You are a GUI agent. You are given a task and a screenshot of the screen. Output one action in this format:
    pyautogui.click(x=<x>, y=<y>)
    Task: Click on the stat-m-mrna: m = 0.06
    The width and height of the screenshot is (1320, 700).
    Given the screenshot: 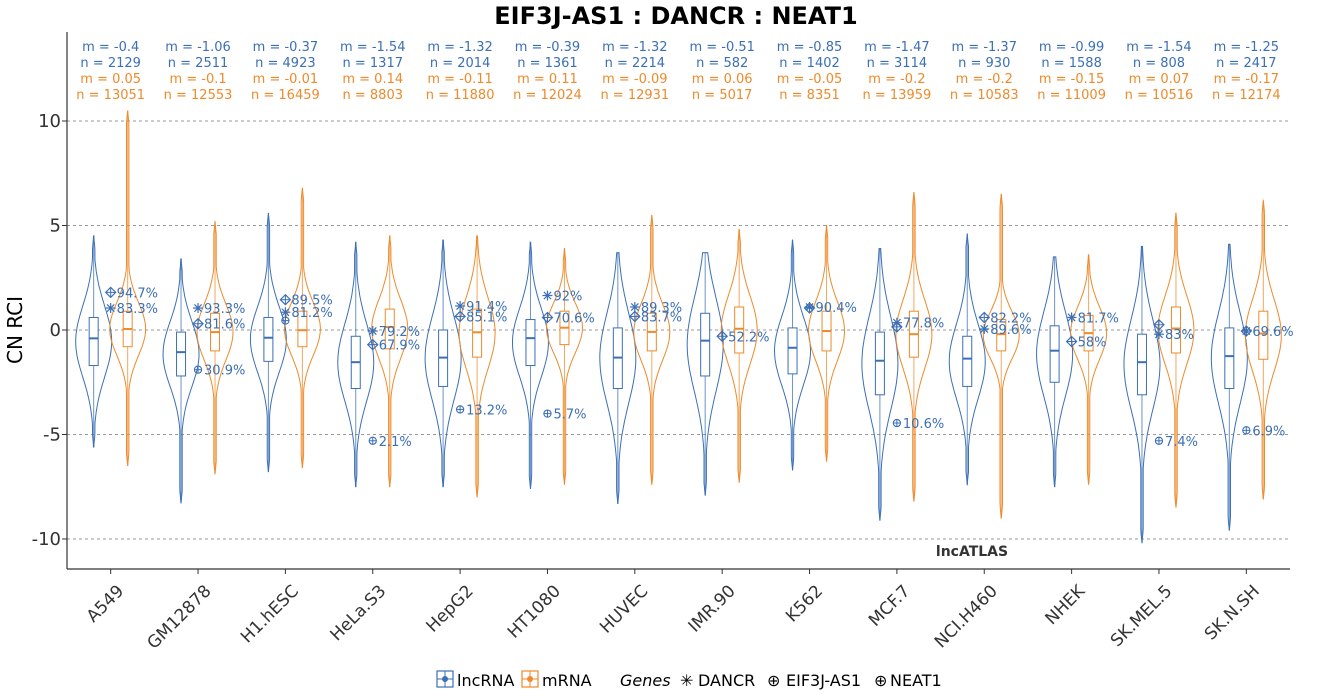 What is the action you would take?
    pyautogui.click(x=722, y=79)
    